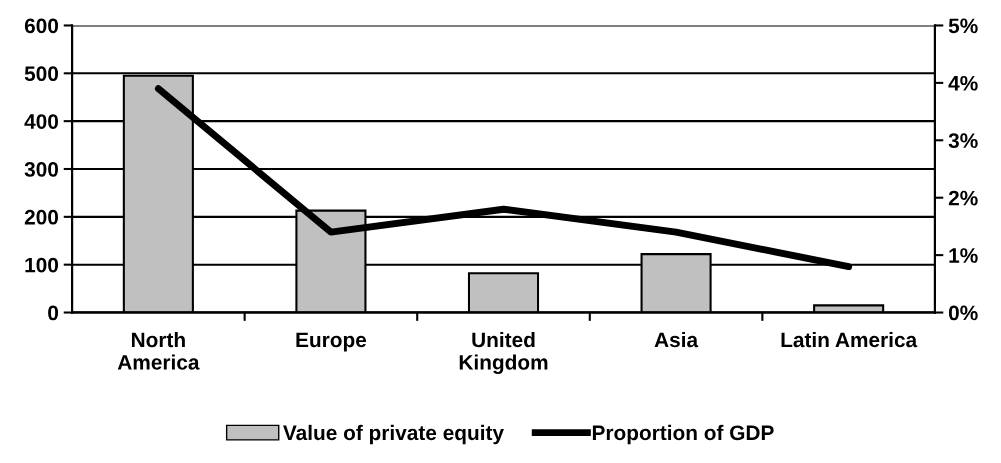  Describe the element at coordinates (42, 265) in the screenshot. I see `y-tick-label: 100` at that location.